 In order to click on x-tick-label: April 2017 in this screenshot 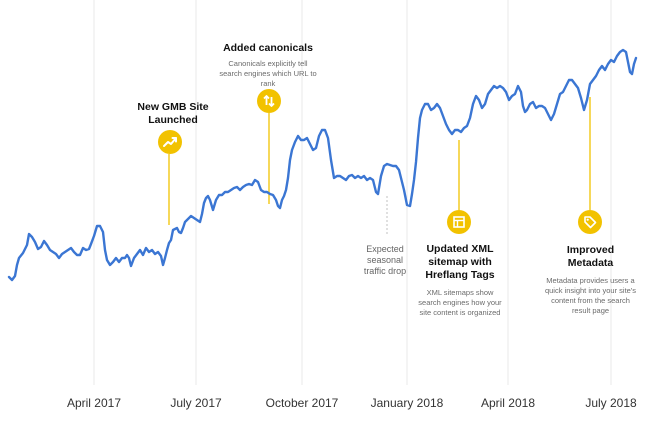, I will do `click(94, 403)`.